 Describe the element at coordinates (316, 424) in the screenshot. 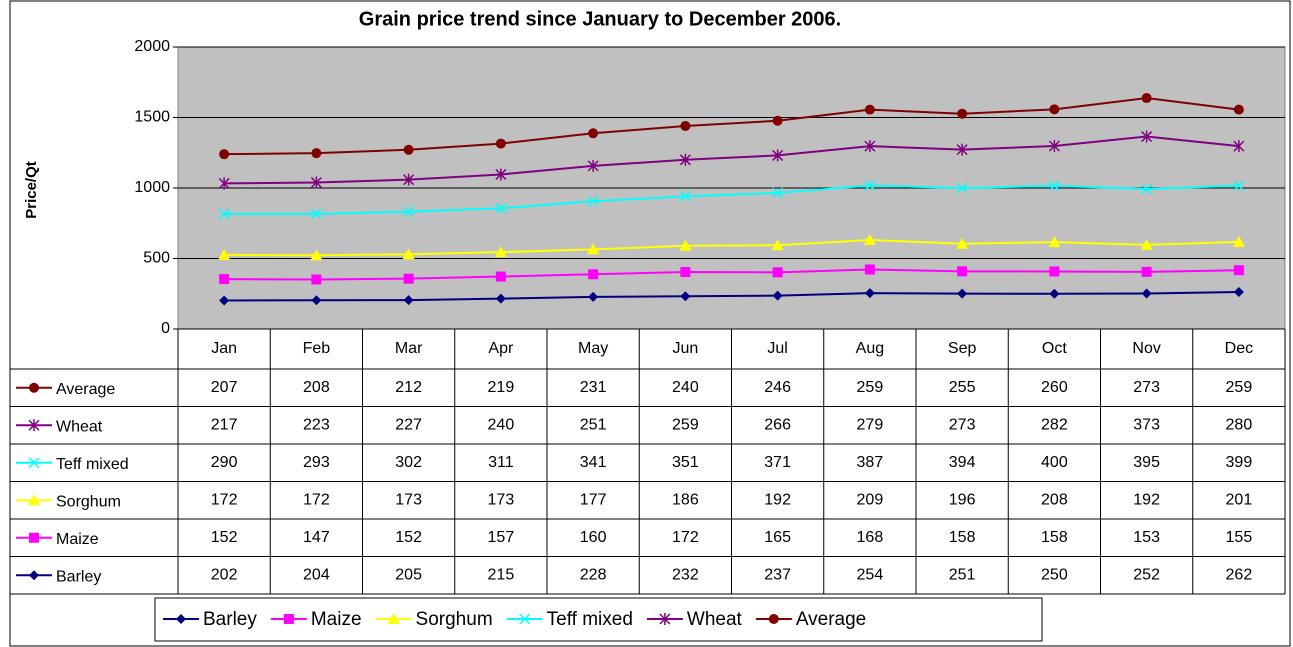

I see `table-cell: 223` at that location.